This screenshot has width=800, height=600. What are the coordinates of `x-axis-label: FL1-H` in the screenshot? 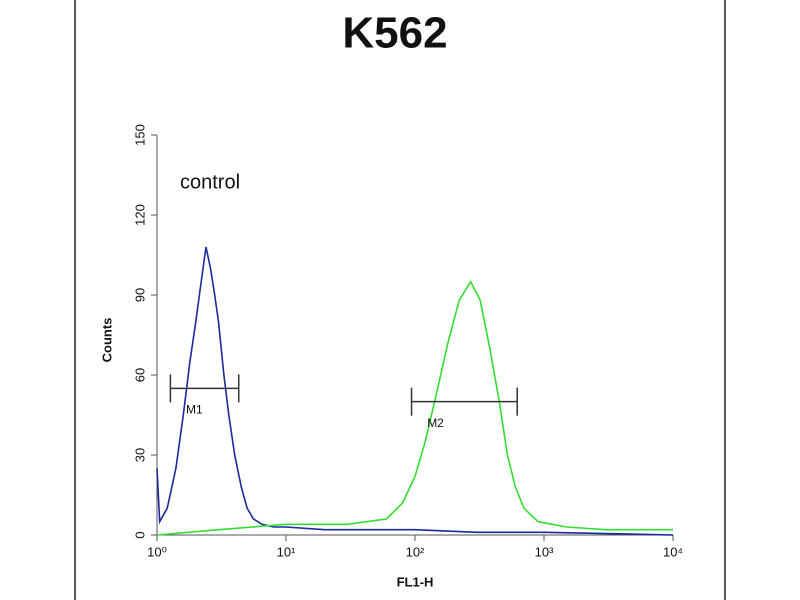 It's located at (415, 581).